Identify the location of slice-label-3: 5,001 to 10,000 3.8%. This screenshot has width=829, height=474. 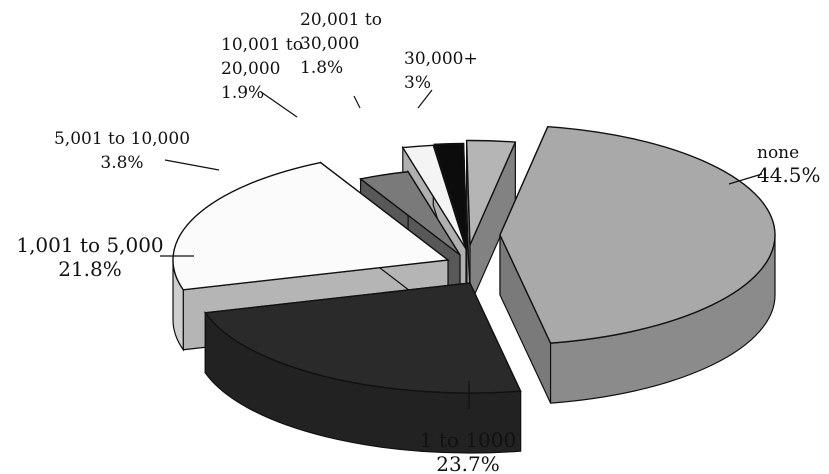
(122, 151).